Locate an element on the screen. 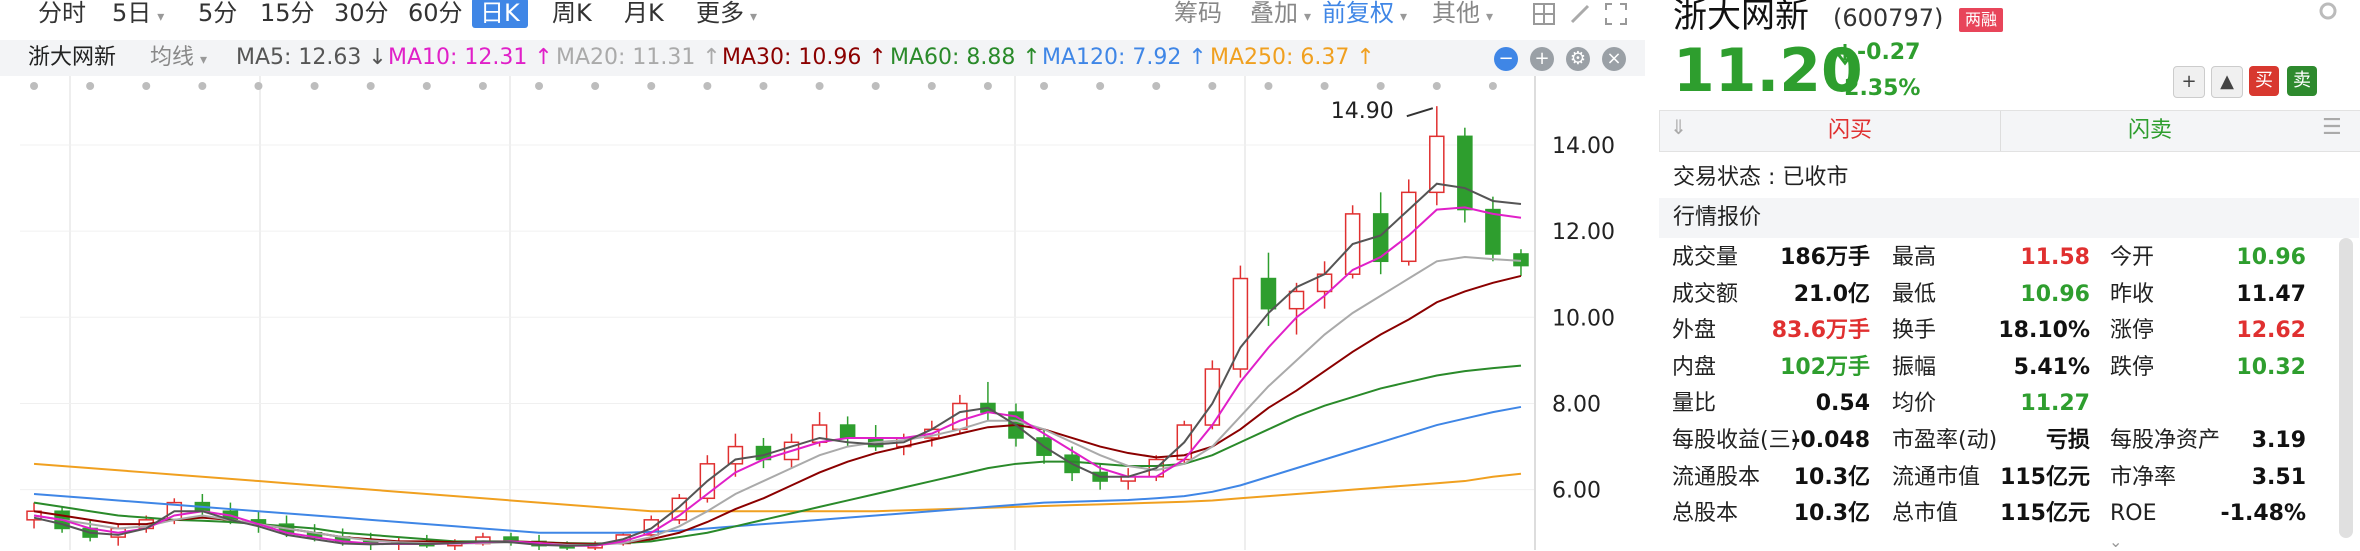 The image size is (2360, 551). quote-label: 市盈率(动) is located at coordinates (1945, 440).